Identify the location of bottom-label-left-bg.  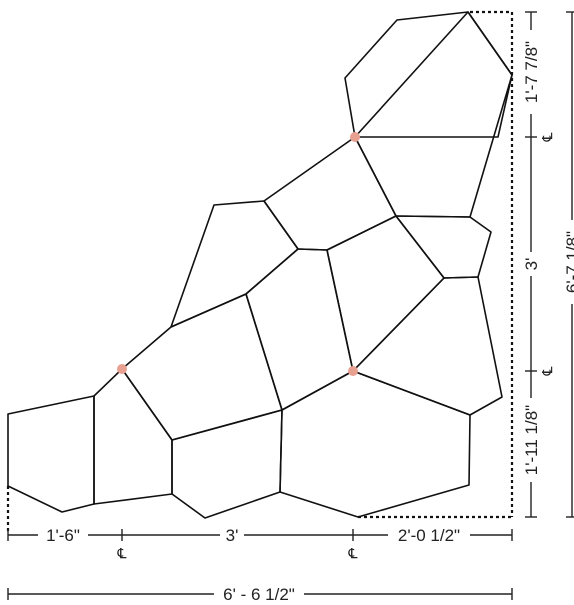
(63, 535).